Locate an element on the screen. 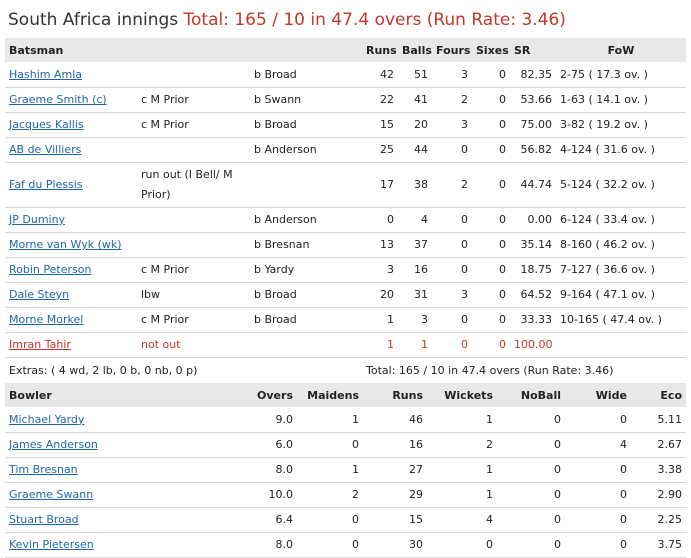 This screenshot has width=691, height=558. bowler-overs: 6.4 is located at coordinates (251, 520).